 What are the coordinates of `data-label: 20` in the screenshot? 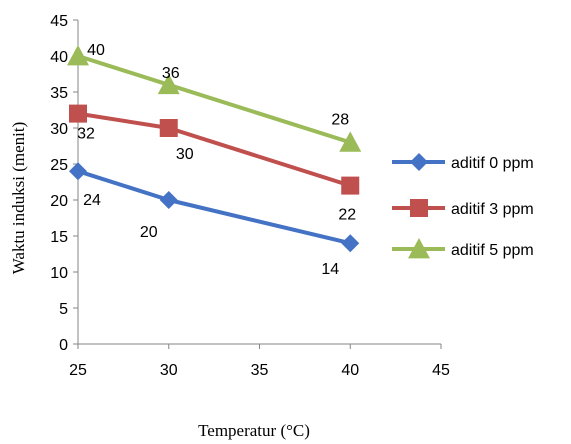 It's located at (149, 232).